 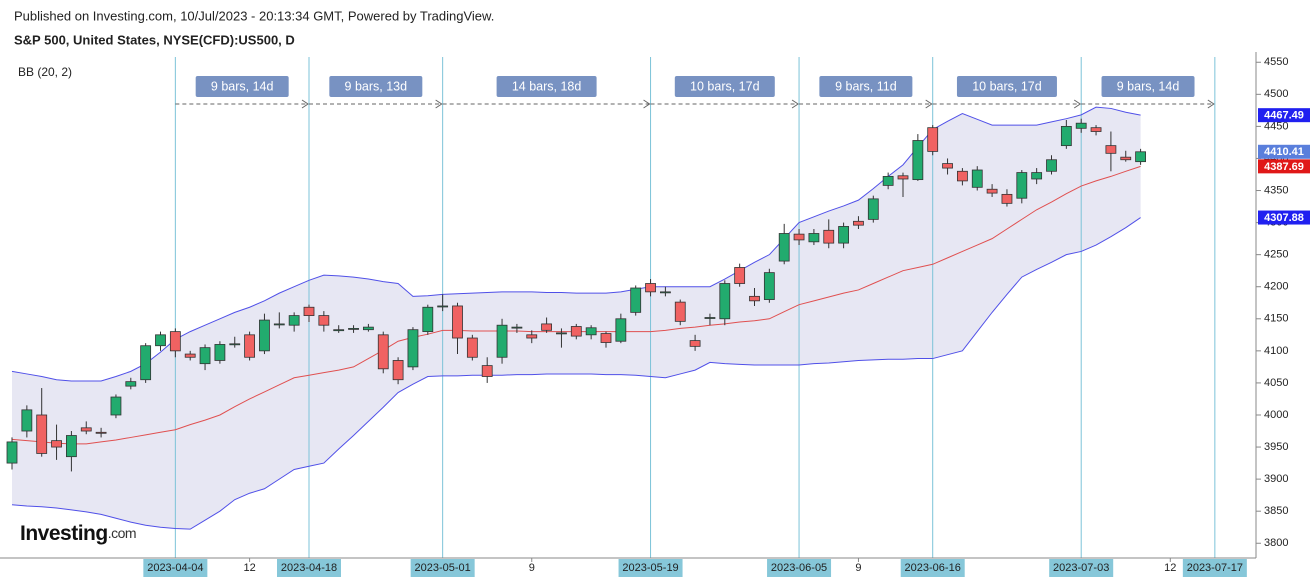 I want to click on x-tick-label: 12, so click(x=249, y=568).